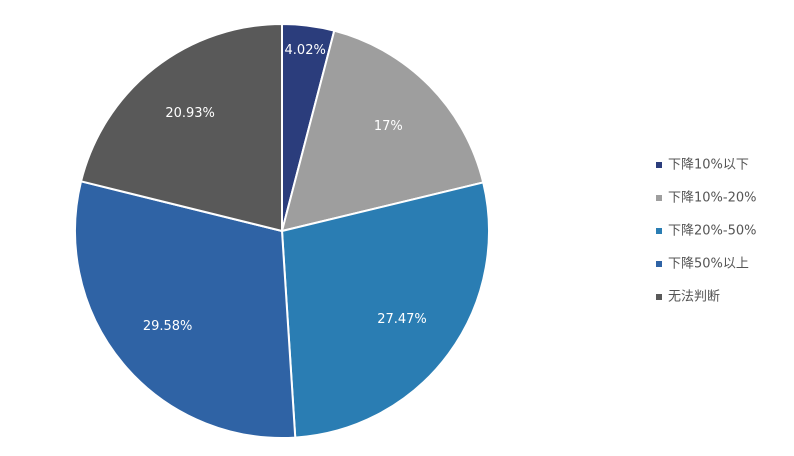  What do you see at coordinates (168, 326) in the screenshot?
I see `slice-label: 29.58%` at bounding box center [168, 326].